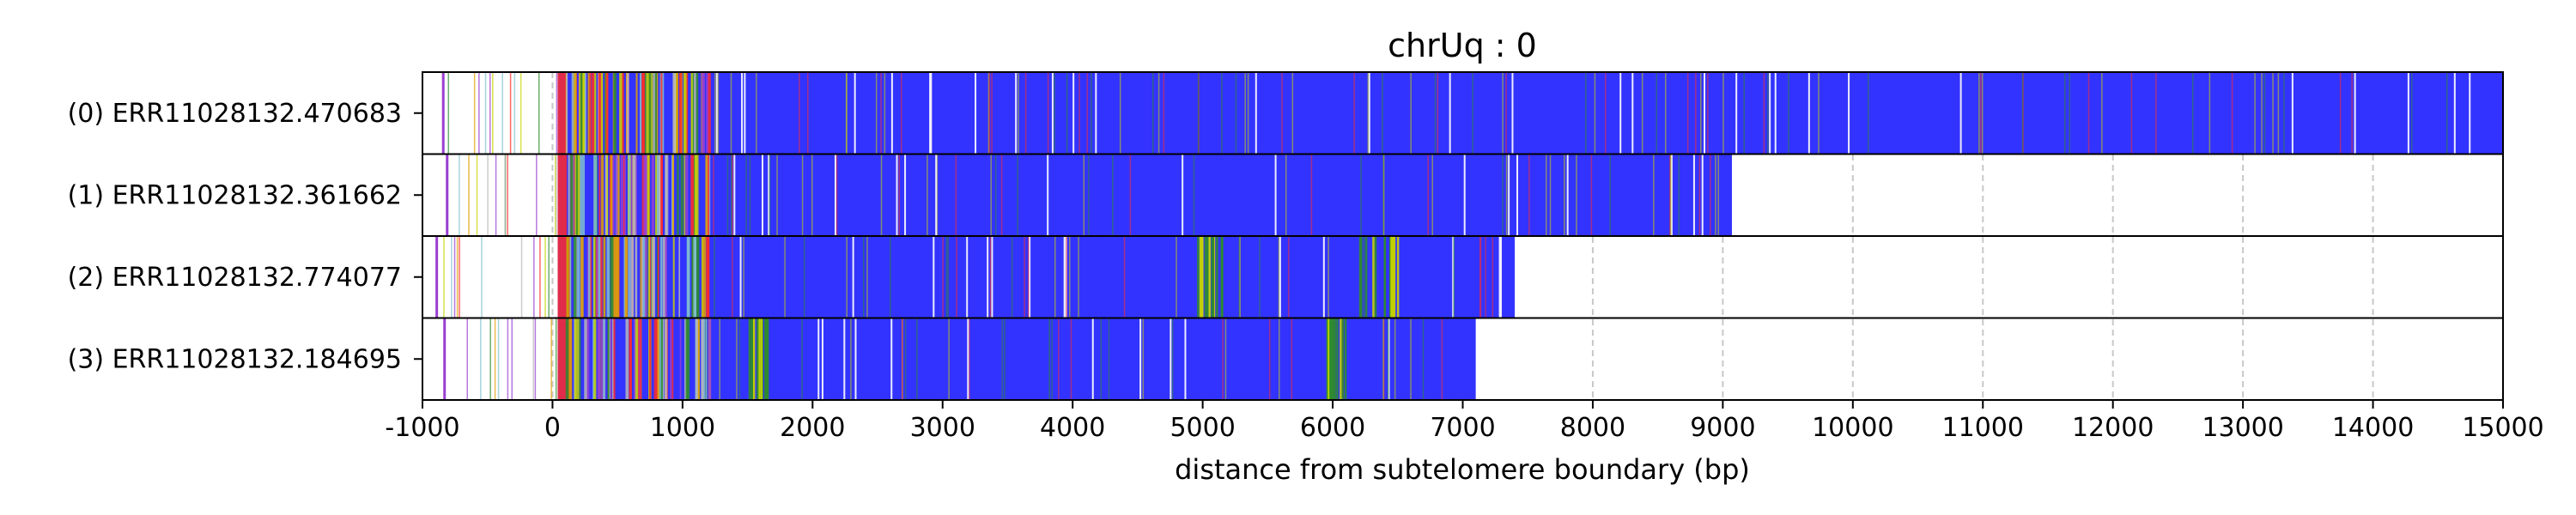 The width and height of the screenshot is (2576, 515). Describe the element at coordinates (1530, 113) in the screenshot. I see `read-0-repeat-block` at that location.